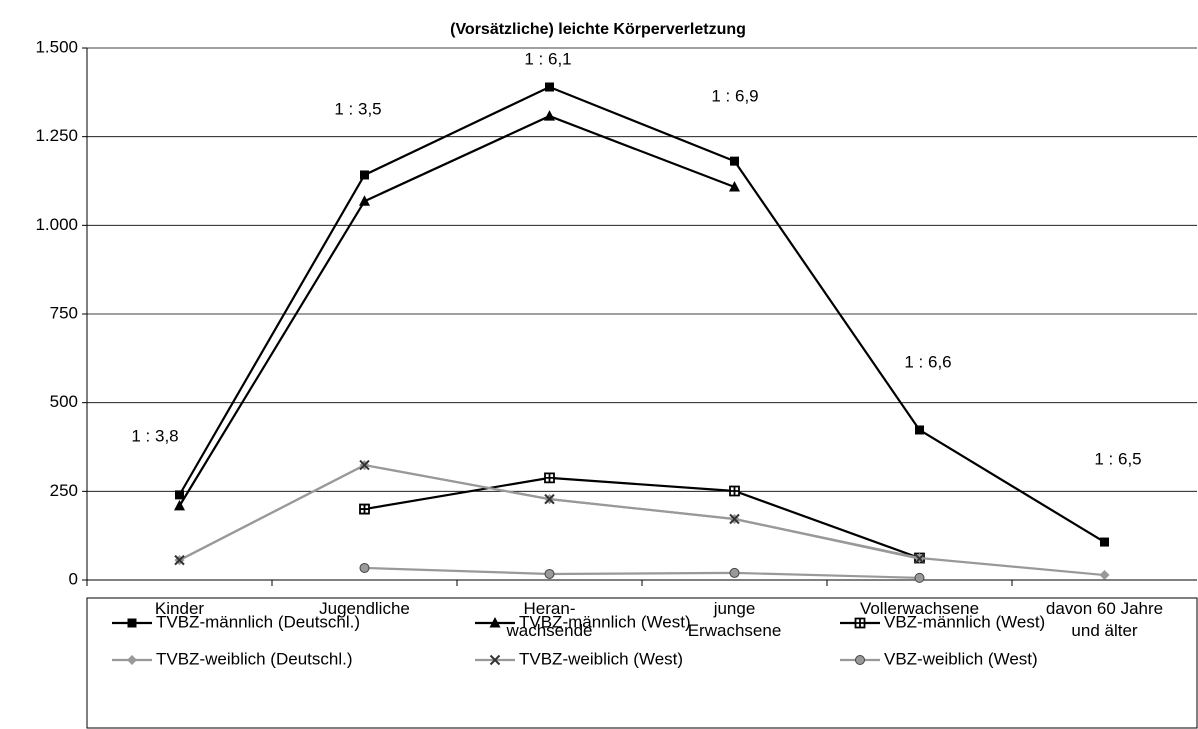 Image resolution: width=1198 pixels, height=729 pixels. What do you see at coordinates (598, 29) in the screenshot?
I see `chart-title: (Vorsätzliche) leichte Körperverletzung` at bounding box center [598, 29].